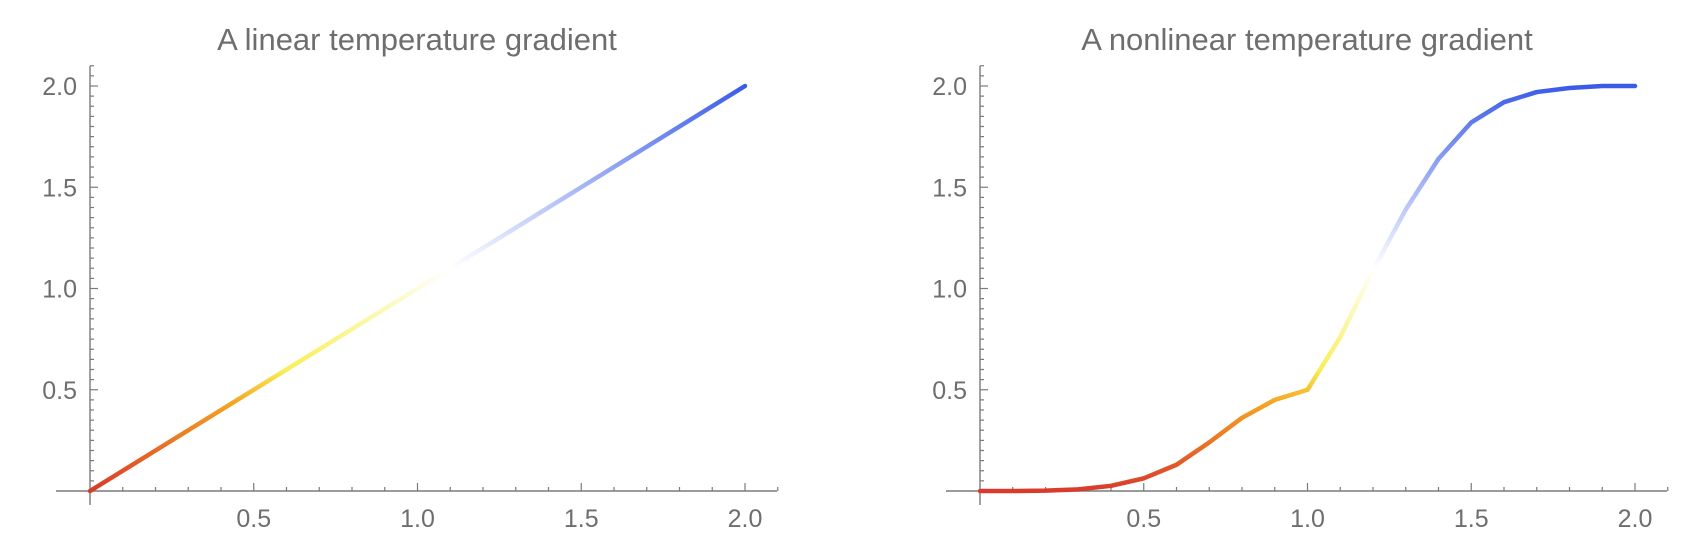 The width and height of the screenshot is (1708, 558). I want to click on chart-title: A linear temperature gradient, so click(417, 39).